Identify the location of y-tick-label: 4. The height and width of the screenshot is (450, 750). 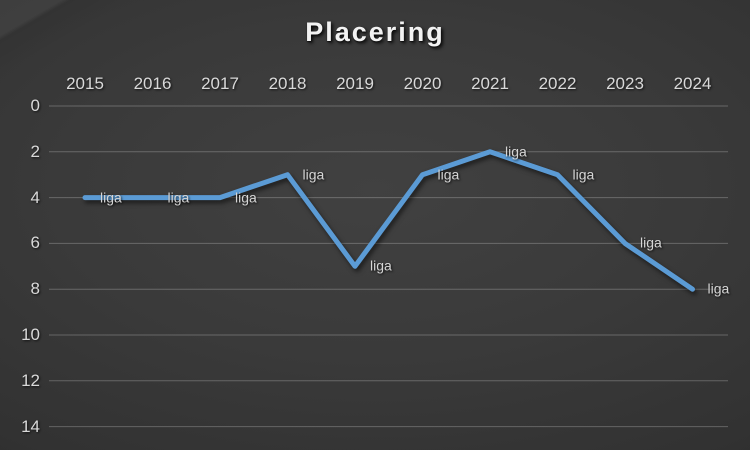
(35, 197).